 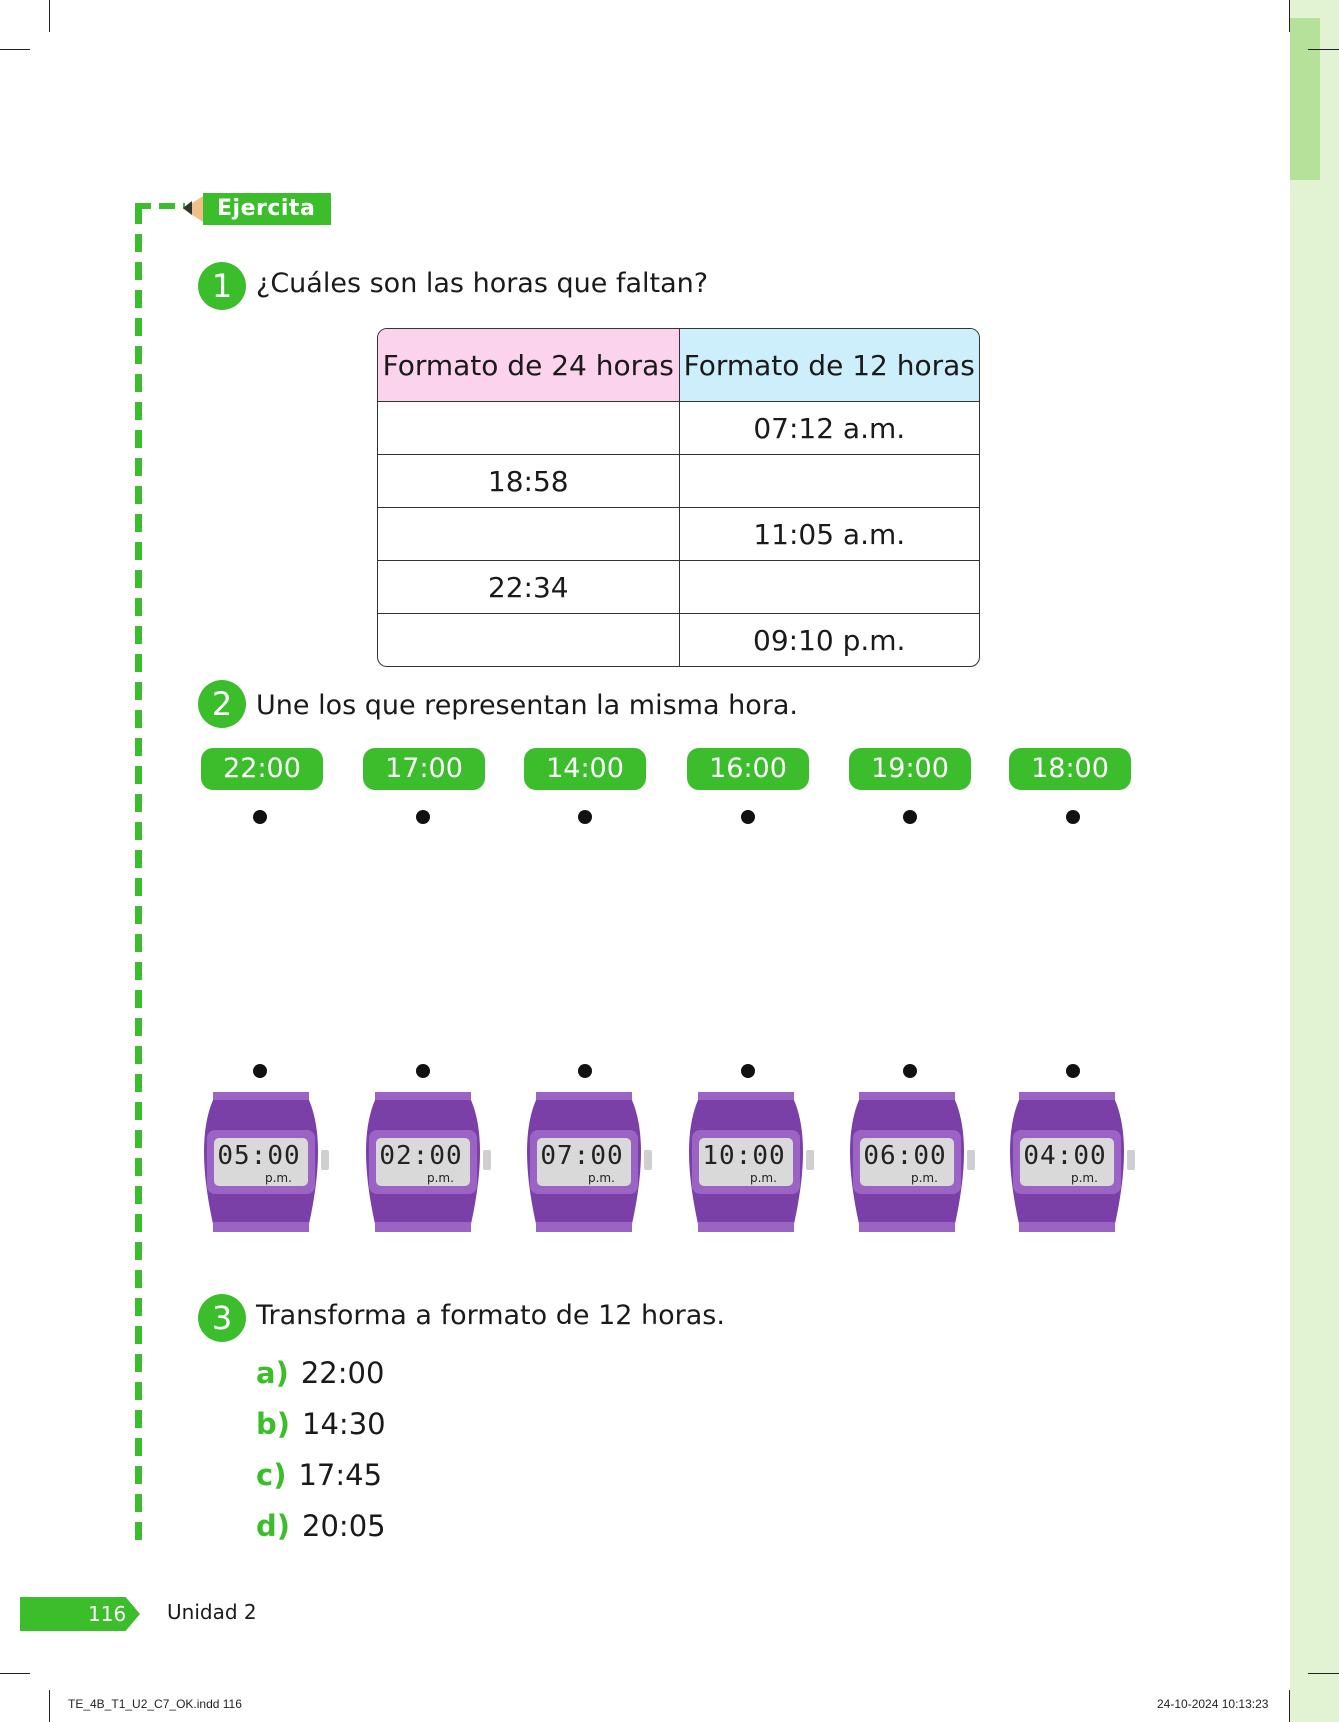 What do you see at coordinates (585, 769) in the screenshot?
I see `time-pill: 14:00` at bounding box center [585, 769].